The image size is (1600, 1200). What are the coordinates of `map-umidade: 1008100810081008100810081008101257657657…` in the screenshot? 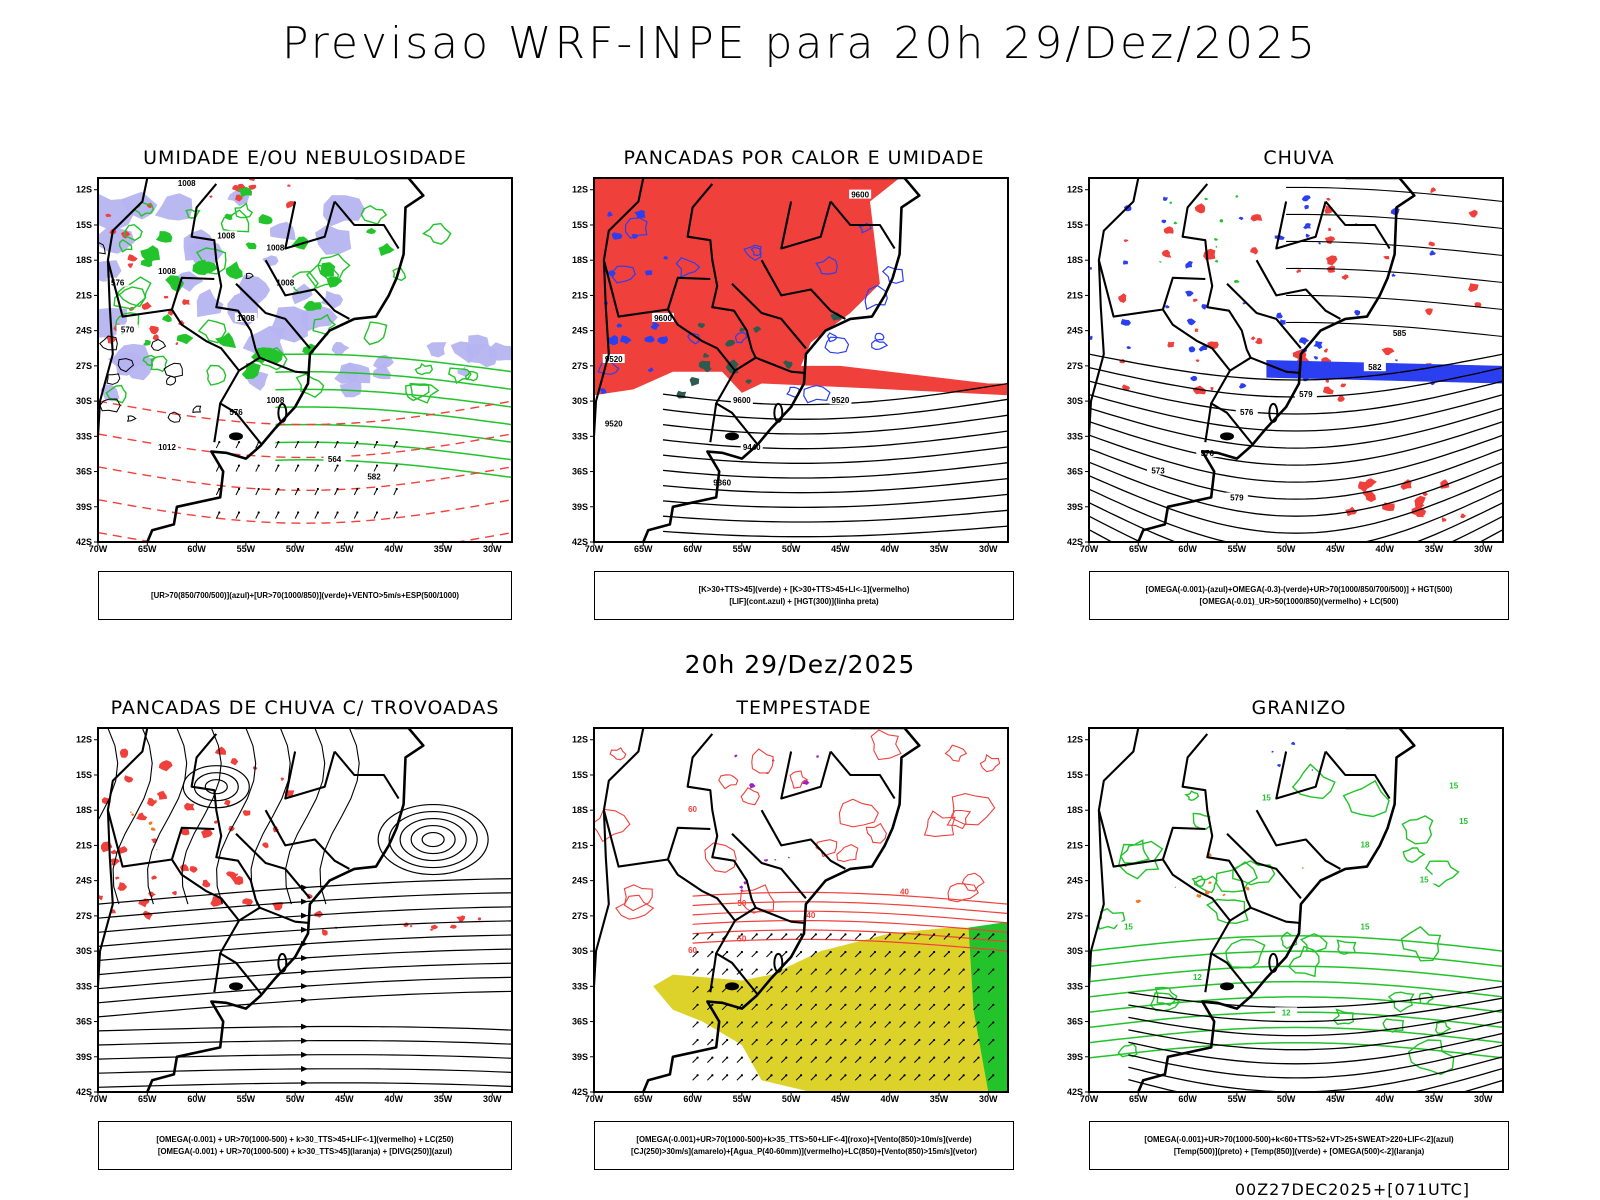 It's located at (294, 365).